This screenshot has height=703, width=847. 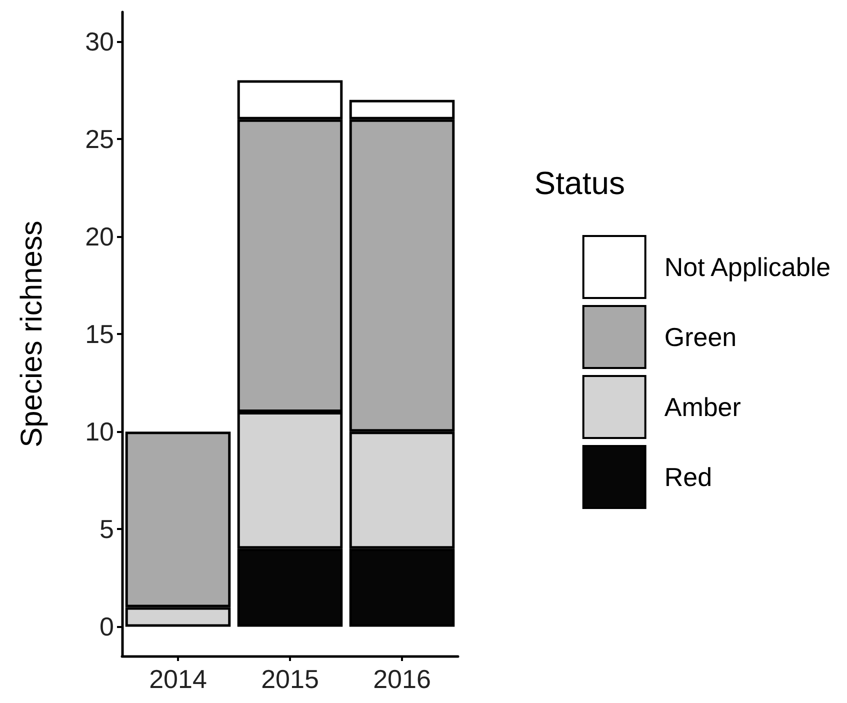 I want to click on y-tick-label: 15, so click(x=99, y=334).